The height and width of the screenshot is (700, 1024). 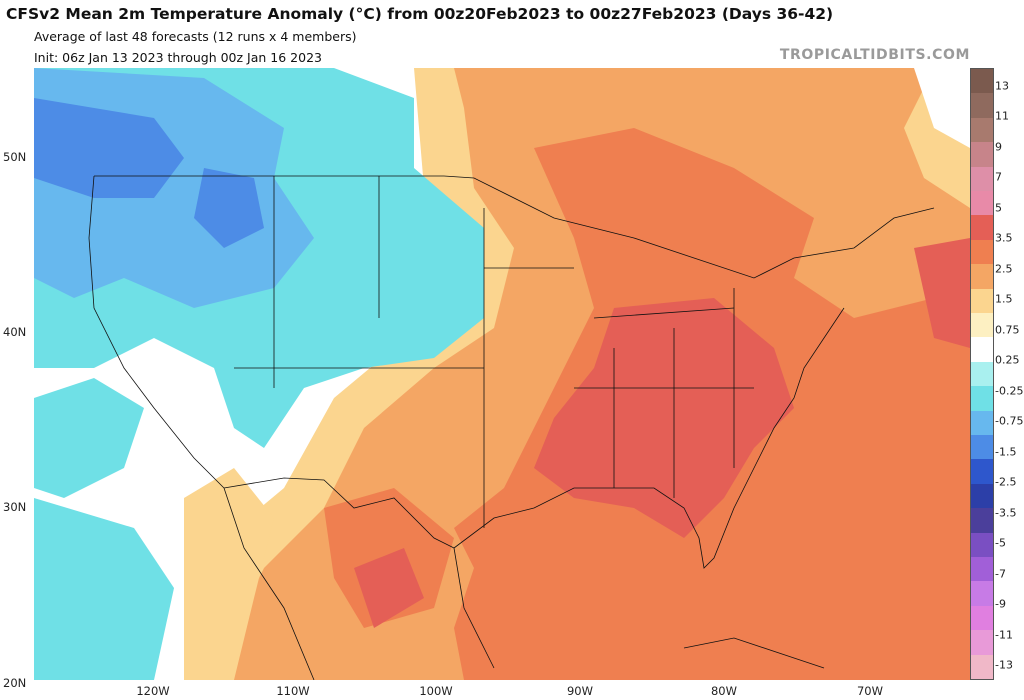 What do you see at coordinates (109, 148) in the screenshot?
I see `cool-deep-region` at bounding box center [109, 148].